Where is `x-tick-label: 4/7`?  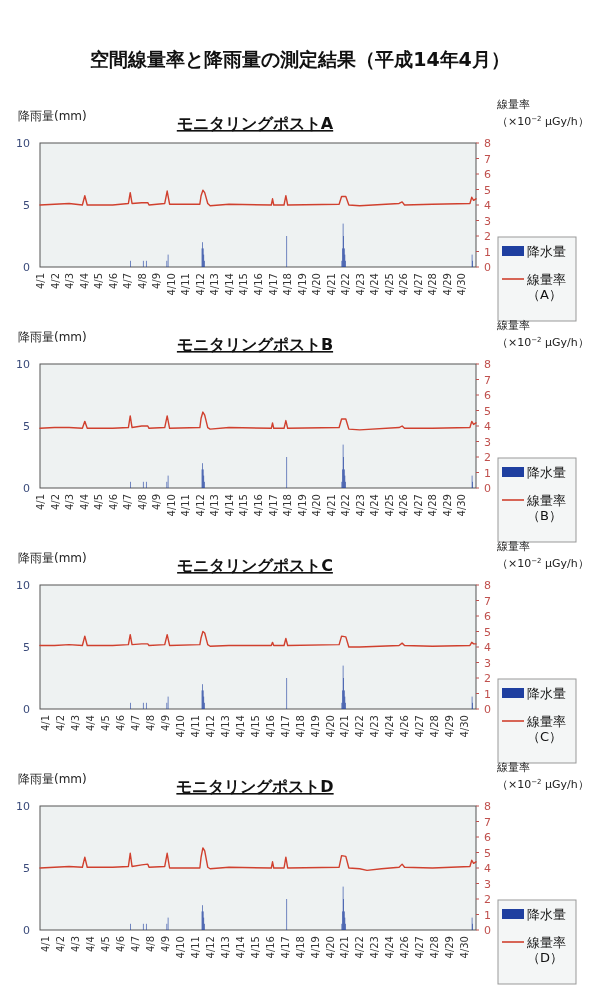 x-tick-label: 4/7 is located at coordinates (128, 502).